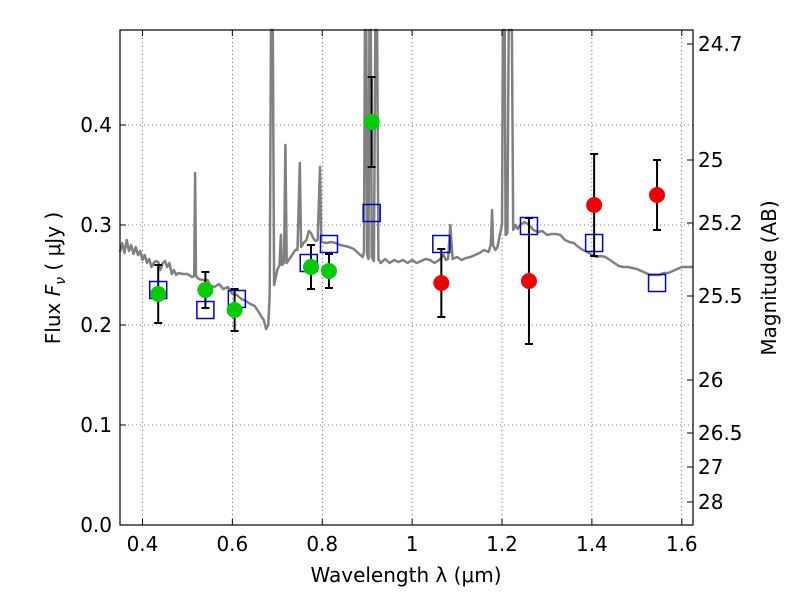  I want to click on x-axis-label: Wavelength λ (μm), so click(405, 575).